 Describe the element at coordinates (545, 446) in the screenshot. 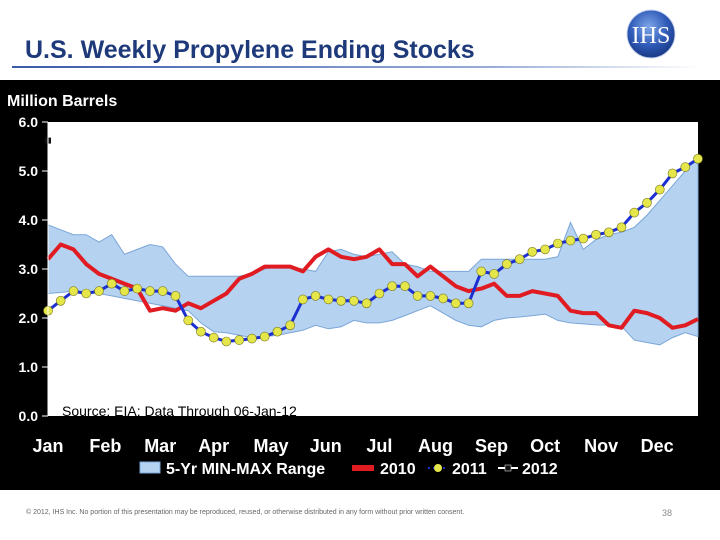

I see `x-tick-label: Oct` at that location.